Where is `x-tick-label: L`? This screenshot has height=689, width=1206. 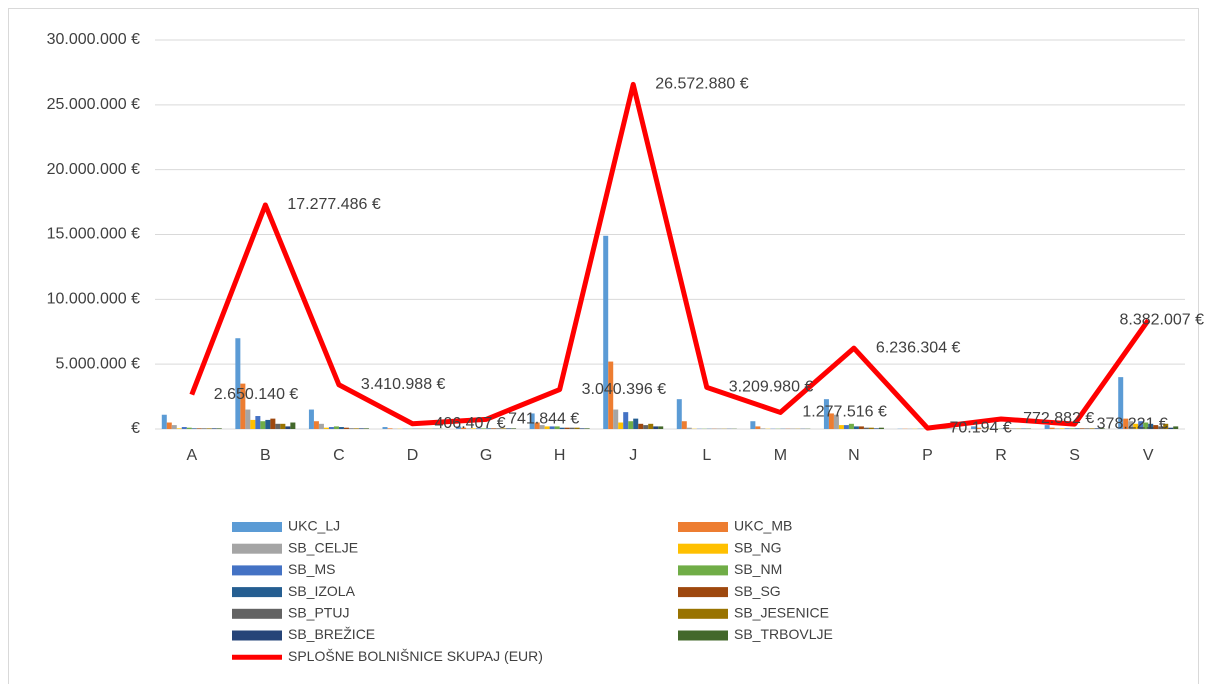 x-tick-label: L is located at coordinates (706, 455).